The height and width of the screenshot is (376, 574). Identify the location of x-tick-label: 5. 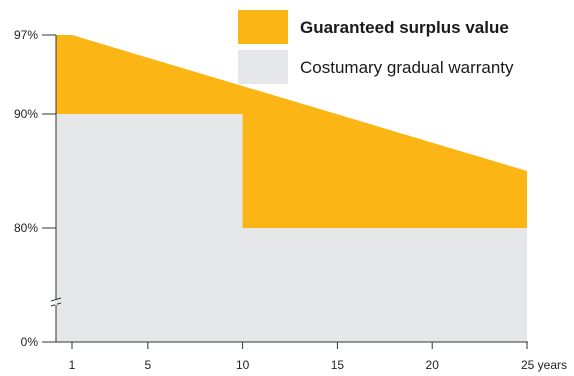
(147, 365).